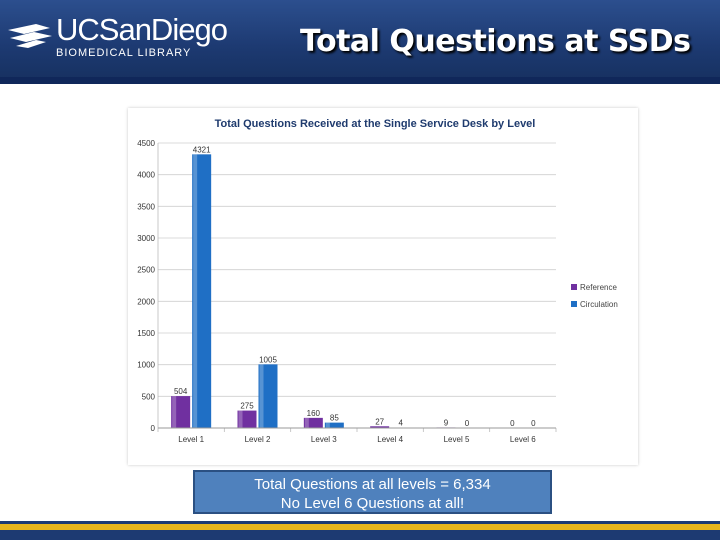  I want to click on logo-wordmark: UCSanDiego, so click(142, 29).